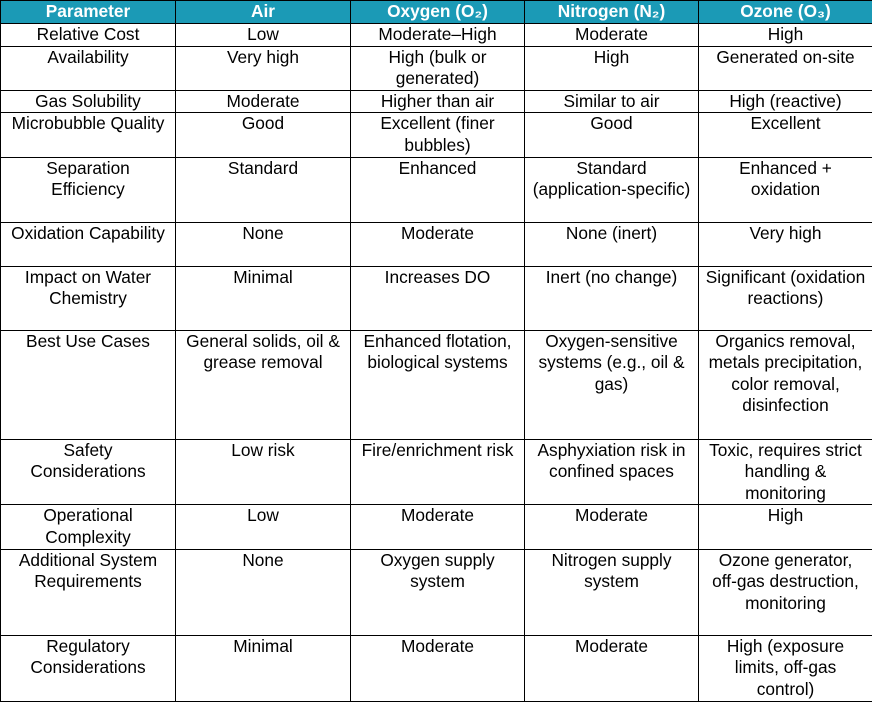 This screenshot has width=872, height=702. Describe the element at coordinates (88, 101) in the screenshot. I see `row-label: Gas Solubility` at that location.